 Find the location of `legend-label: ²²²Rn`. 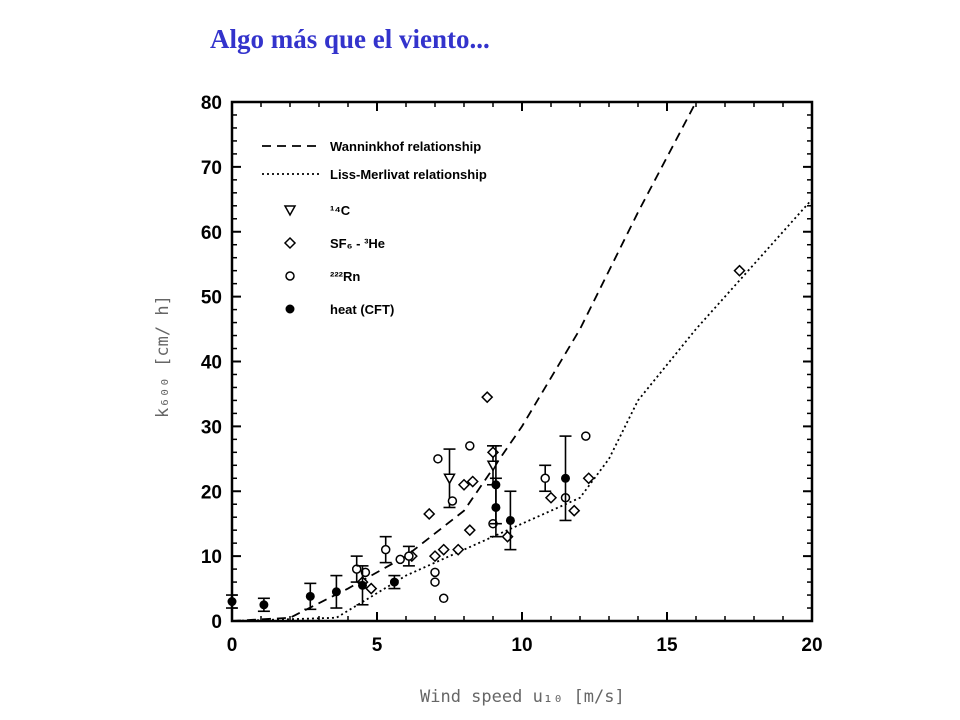

legend-label: ²²²Rn is located at coordinates (345, 276).